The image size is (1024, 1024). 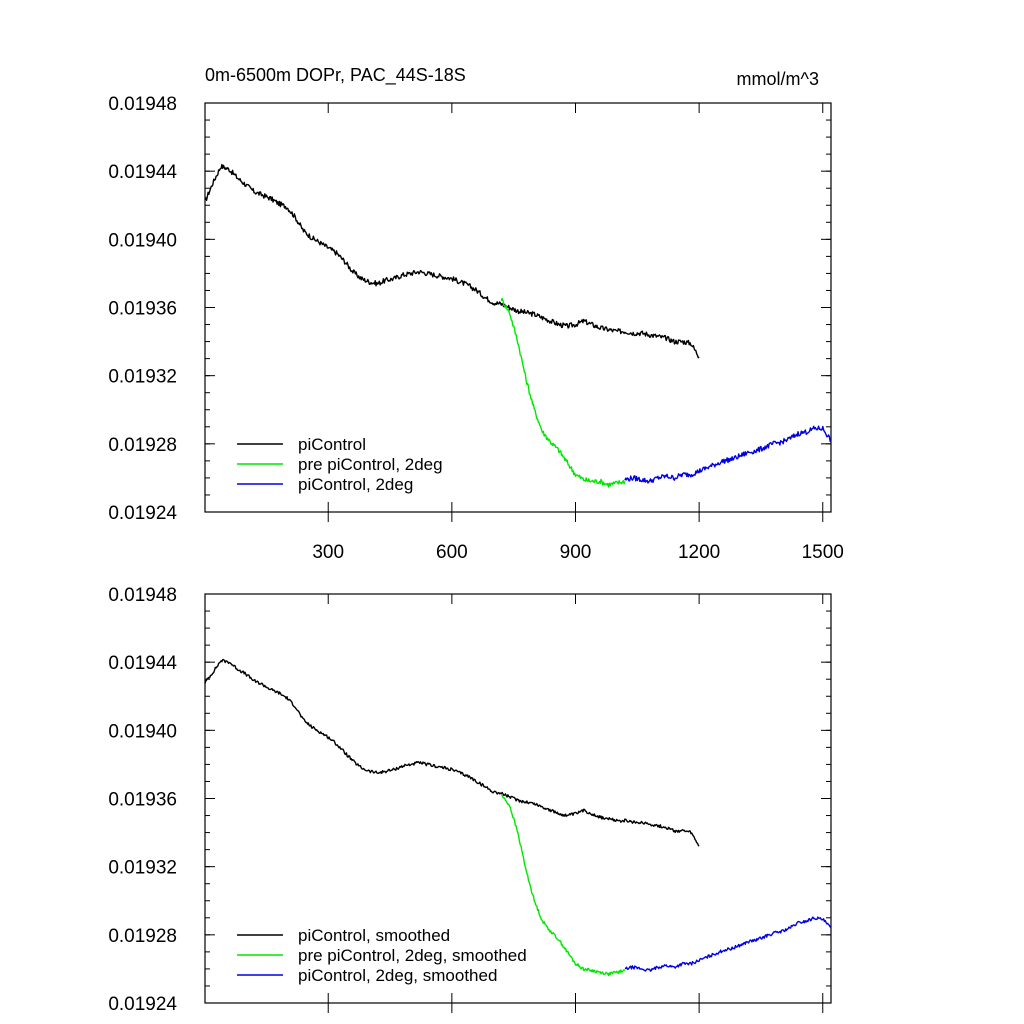 I want to click on chart-title: 0m-6500m DOPr, PAC_44S-18S, so click(x=335, y=75).